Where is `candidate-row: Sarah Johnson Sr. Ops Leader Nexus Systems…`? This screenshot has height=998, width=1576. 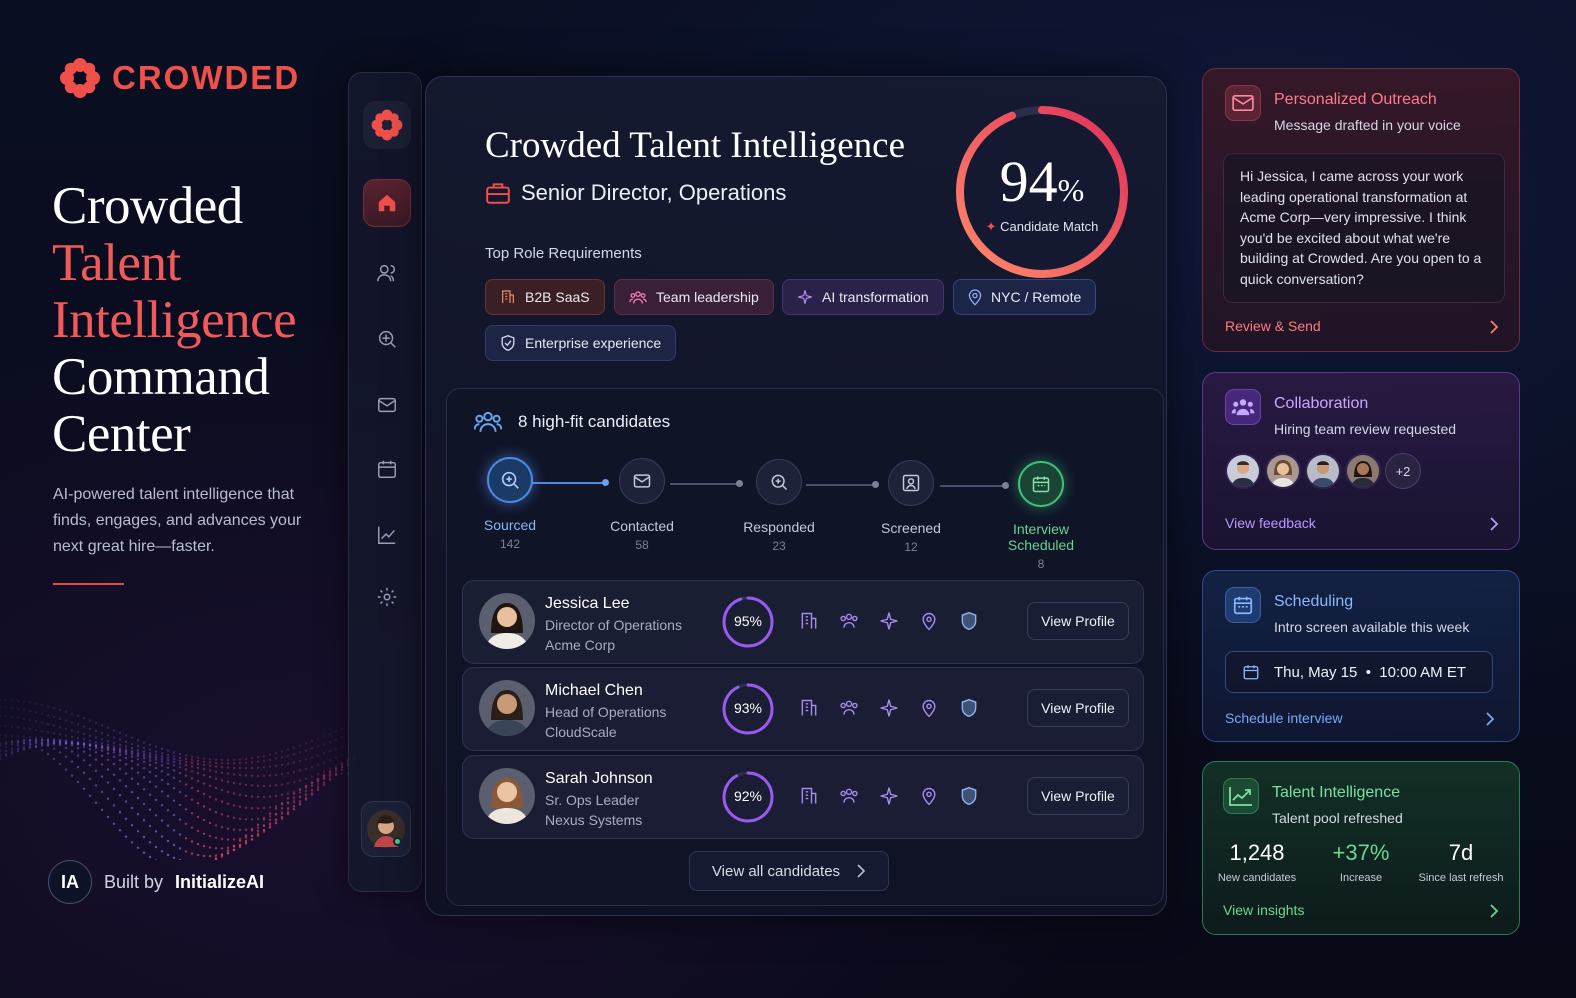
candidate-row: Sarah Johnson Sr. Ops Leader Nexus Systems… is located at coordinates (803, 797).